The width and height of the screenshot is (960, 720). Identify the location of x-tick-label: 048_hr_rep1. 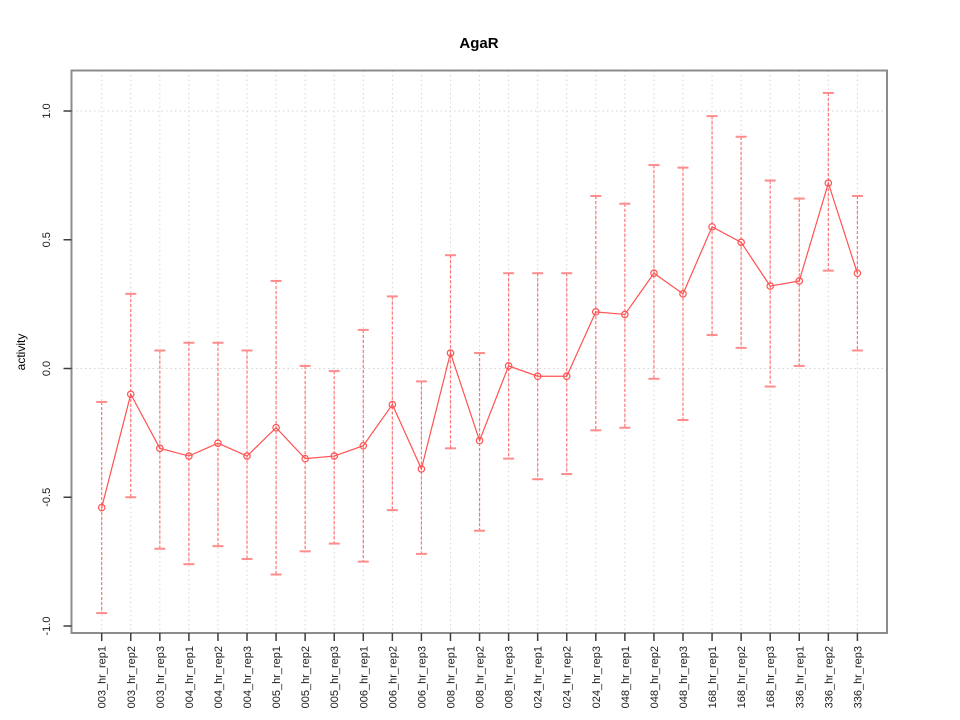
(626, 677).